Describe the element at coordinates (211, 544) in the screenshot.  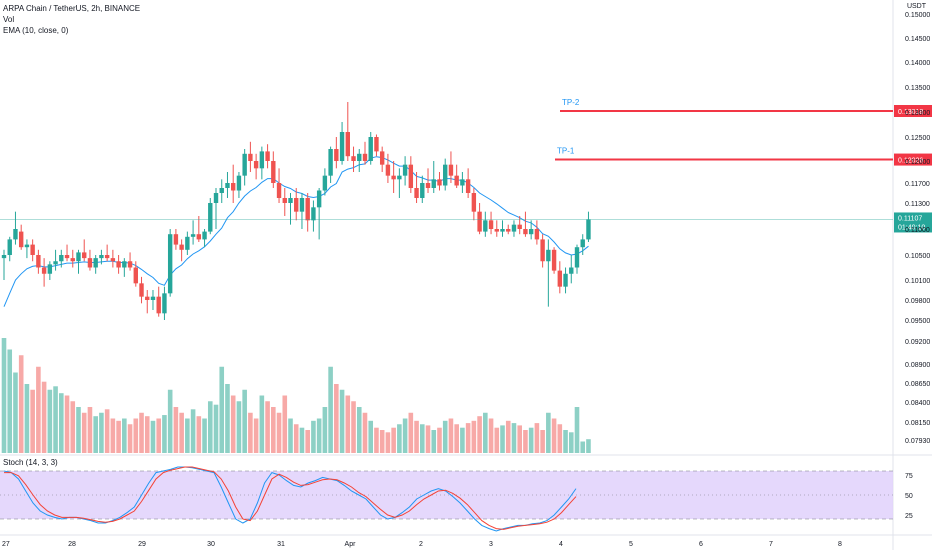
I see `time-tick-label: 30` at that location.